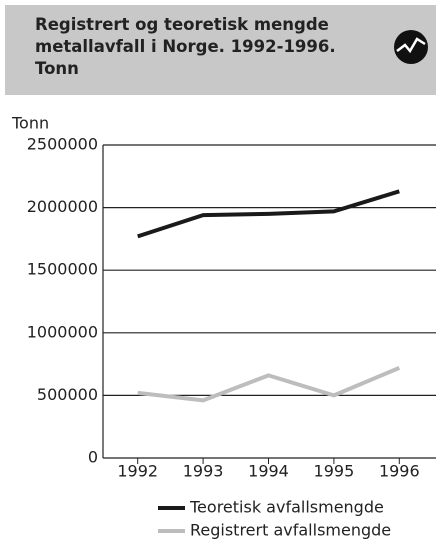  Describe the element at coordinates (67, 394) in the screenshot. I see `y-tick-label: 500000` at that location.